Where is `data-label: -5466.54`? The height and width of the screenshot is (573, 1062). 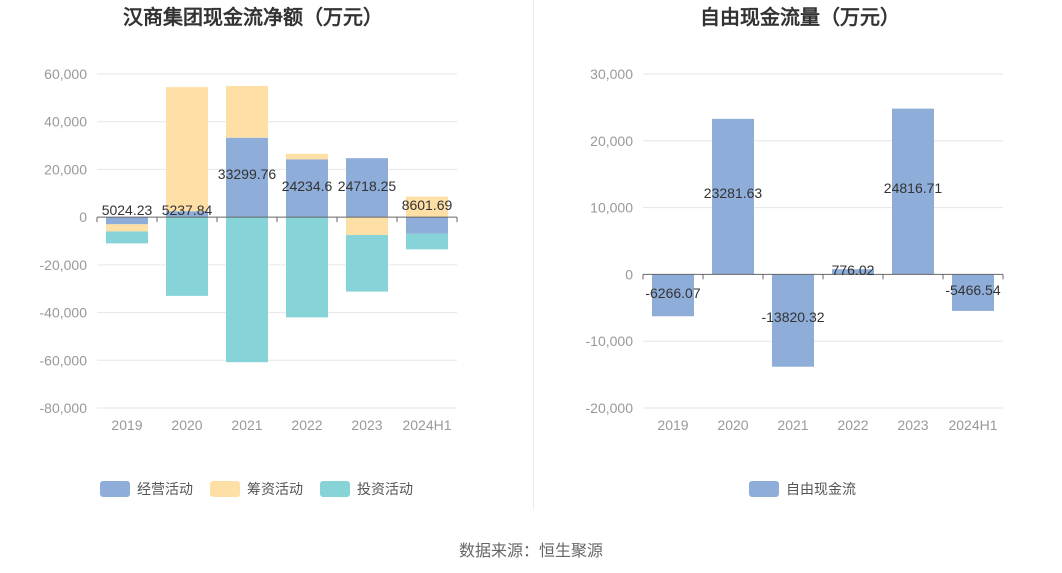 data-label: -5466.54 is located at coordinates (972, 290).